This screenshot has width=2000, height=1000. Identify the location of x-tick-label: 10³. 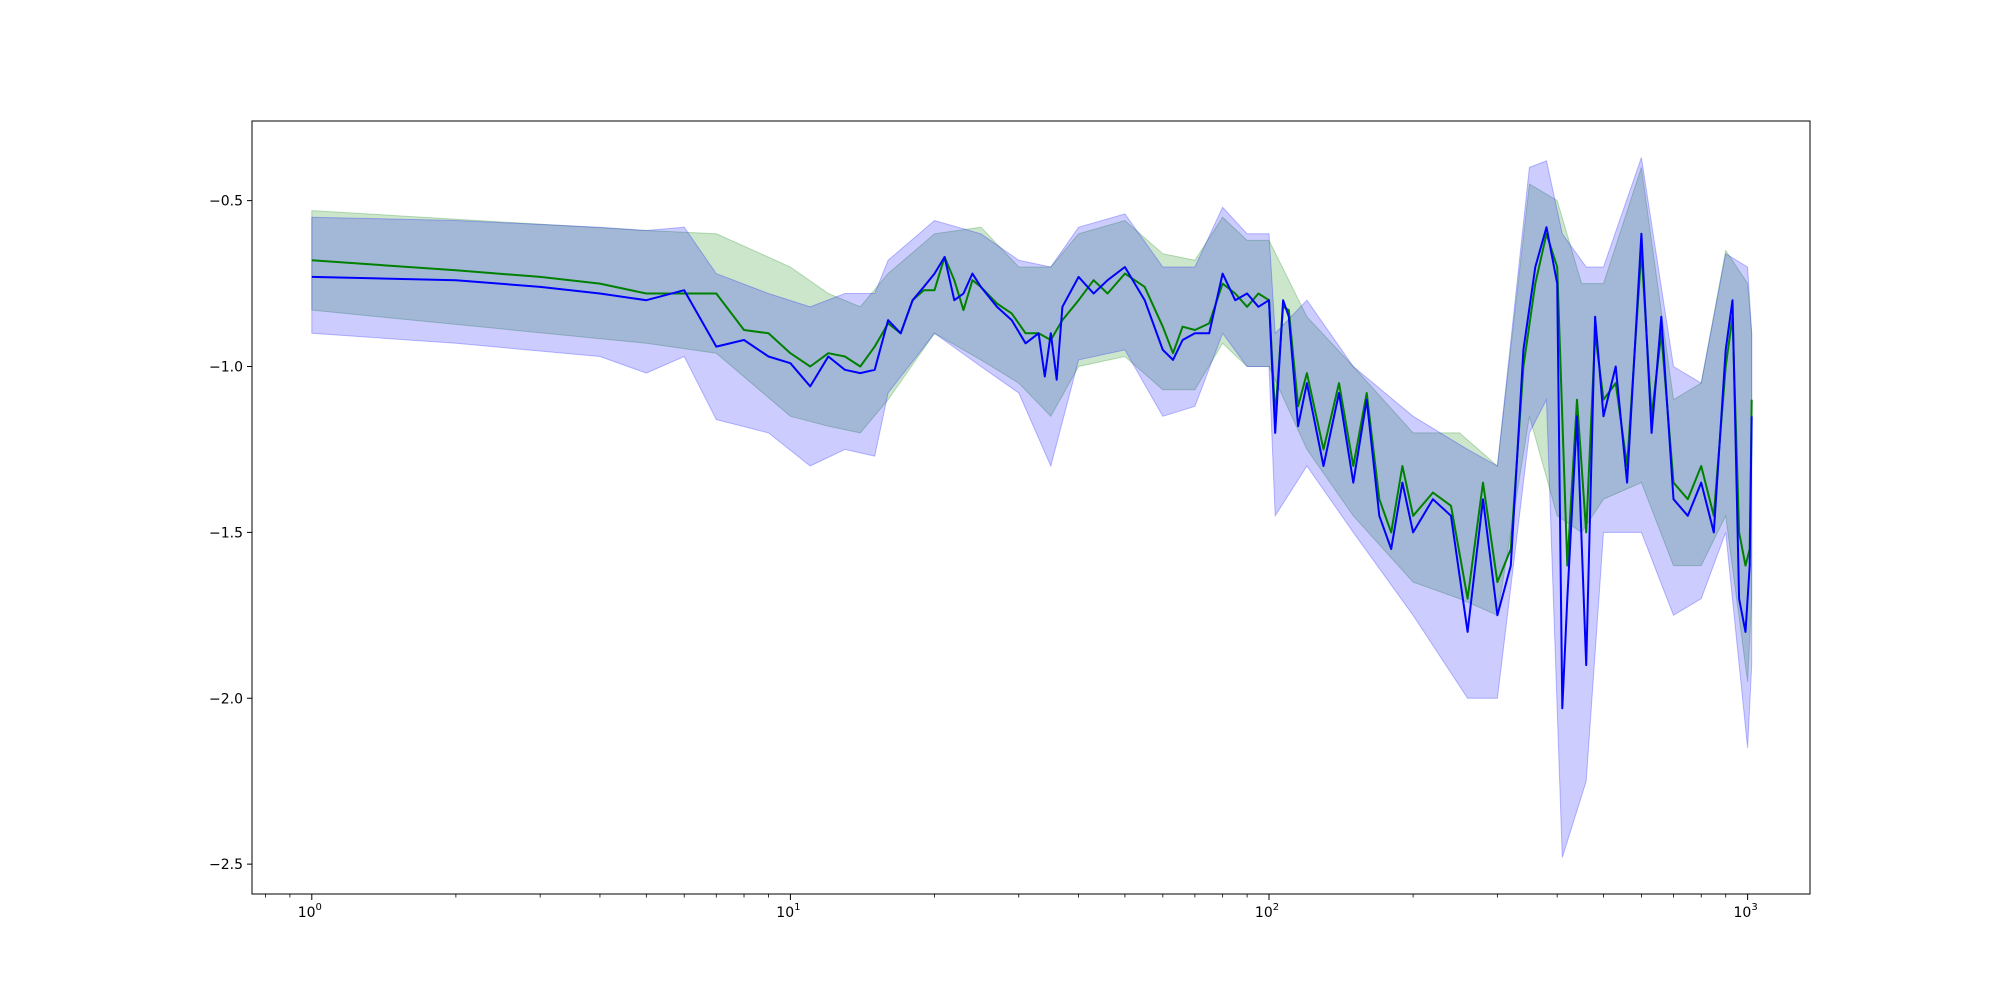
(1746, 911).